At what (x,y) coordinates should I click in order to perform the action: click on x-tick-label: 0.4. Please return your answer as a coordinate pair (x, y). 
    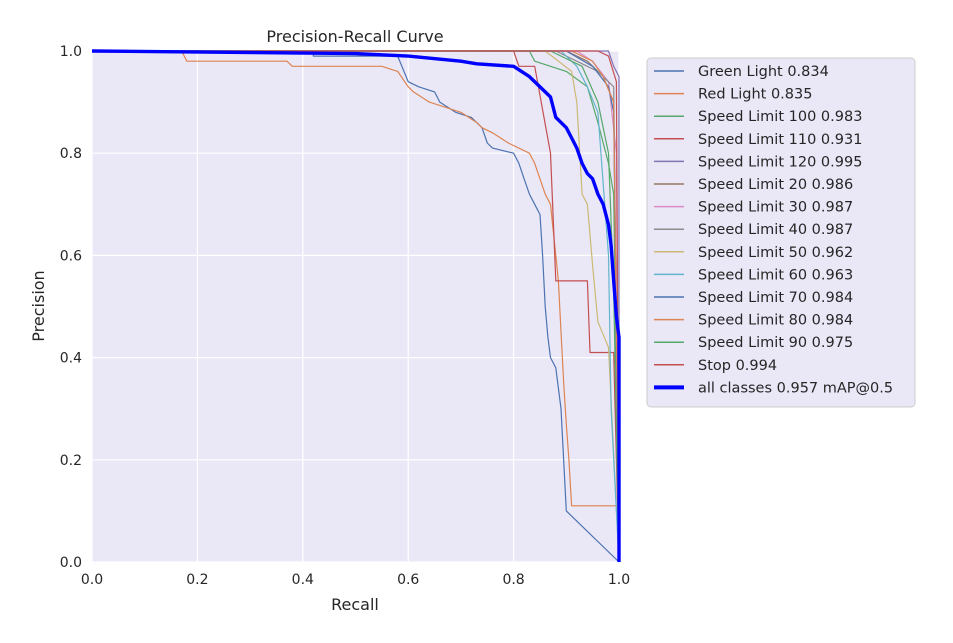
    Looking at the image, I should click on (303, 580).